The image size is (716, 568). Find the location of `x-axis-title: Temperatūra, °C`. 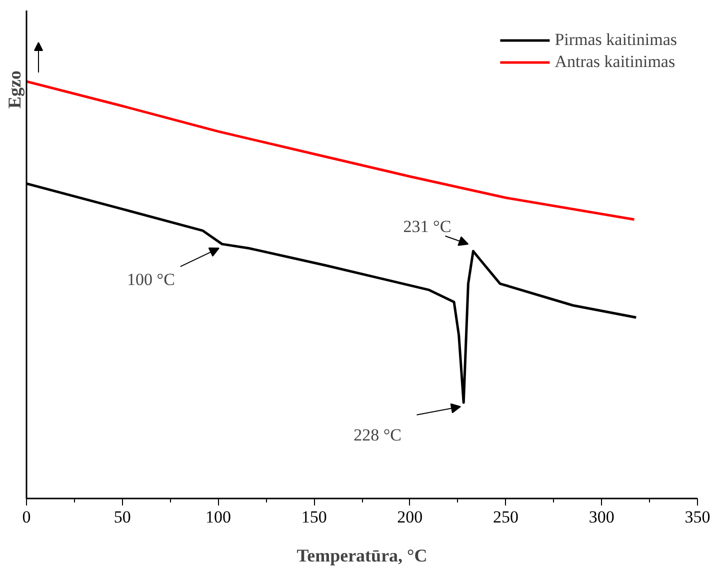

x-axis-title: Temperatūra, °C is located at coordinates (362, 556).